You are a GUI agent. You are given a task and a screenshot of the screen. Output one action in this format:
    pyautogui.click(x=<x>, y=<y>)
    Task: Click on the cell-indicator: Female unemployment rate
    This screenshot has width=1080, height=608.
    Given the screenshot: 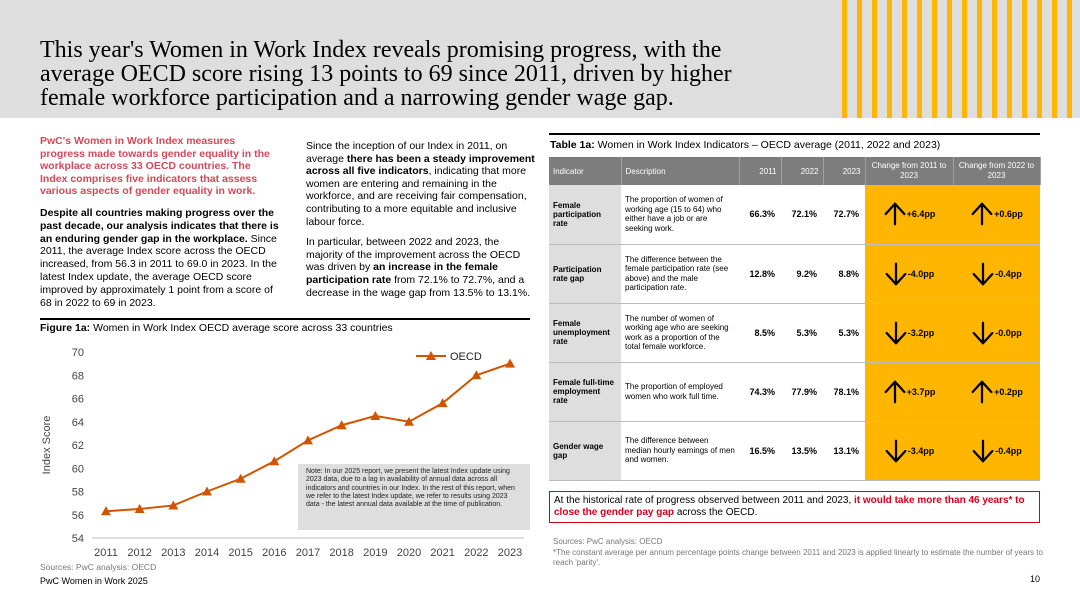 What is the action you would take?
    pyautogui.click(x=585, y=333)
    